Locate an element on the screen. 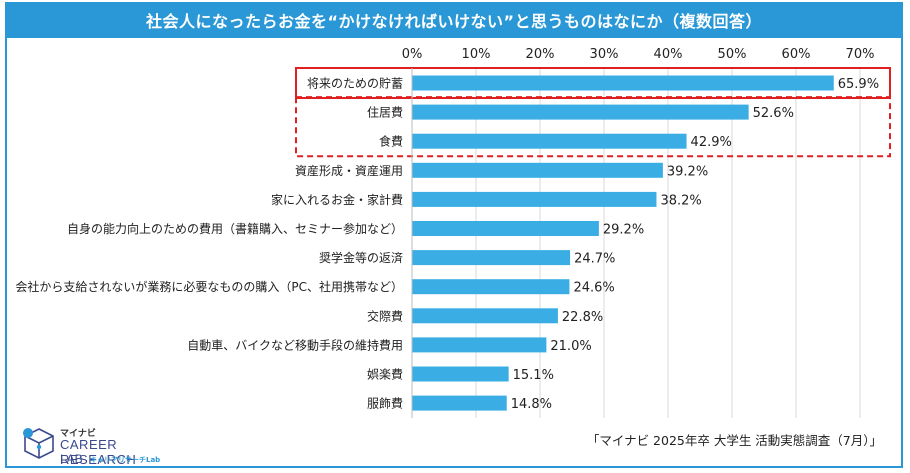  source-note: 「マイナビ 2025年卒 大学生 活動実態調査（7月）」 is located at coordinates (734, 440).